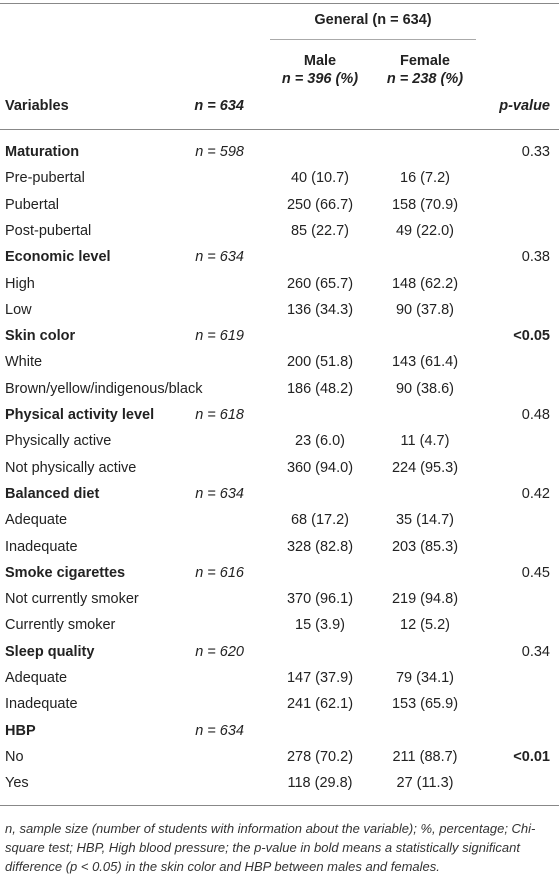 This screenshot has width=559, height=876. Describe the element at coordinates (42, 152) in the screenshot. I see `variable-cell: Maturation` at that location.